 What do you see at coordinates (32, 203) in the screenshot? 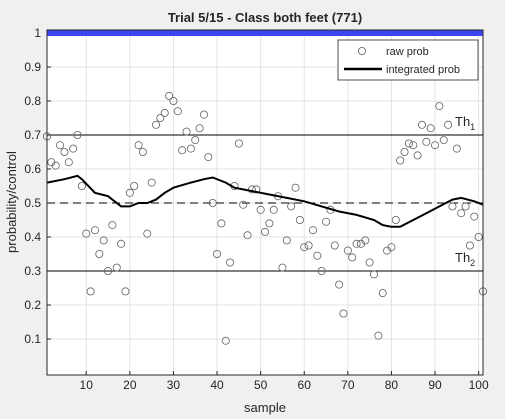
I see `y-tick-label: 0.5` at bounding box center [32, 203].